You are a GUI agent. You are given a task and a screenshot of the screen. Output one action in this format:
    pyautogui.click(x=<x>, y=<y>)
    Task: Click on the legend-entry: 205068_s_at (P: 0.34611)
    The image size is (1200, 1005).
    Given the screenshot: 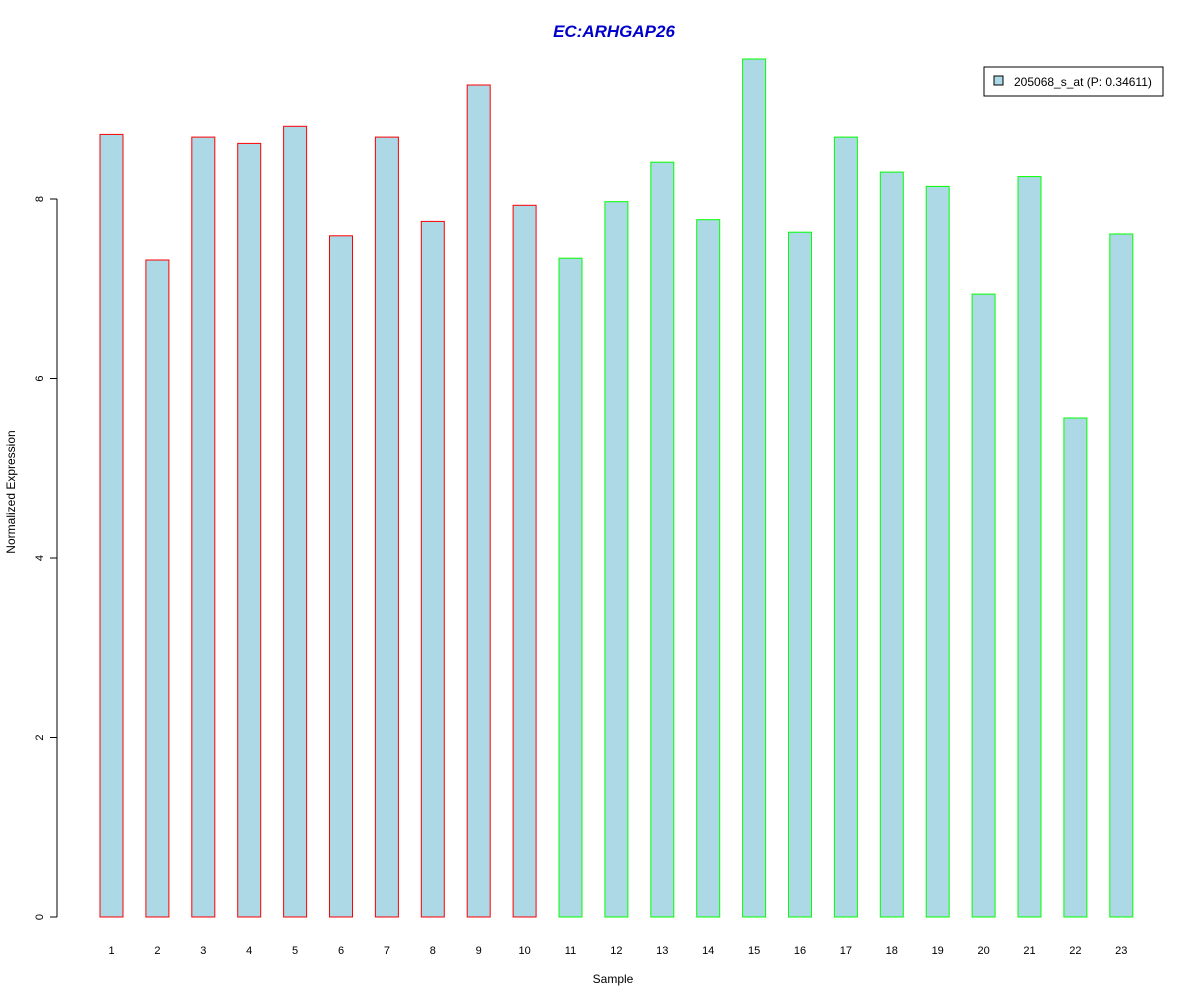 What is the action you would take?
    pyautogui.click(x=1083, y=82)
    